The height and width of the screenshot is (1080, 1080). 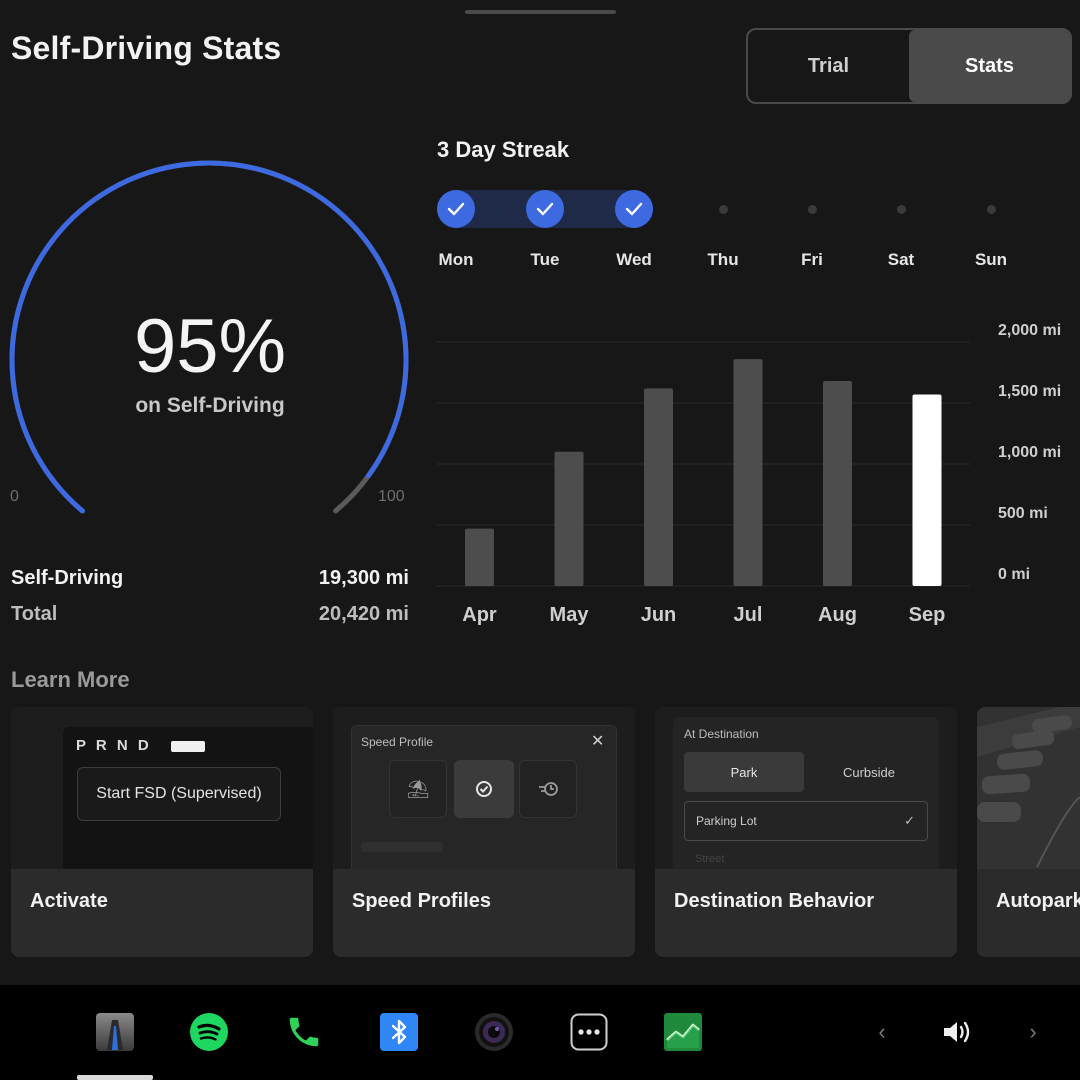 What do you see at coordinates (1029, 452) in the screenshot?
I see `y-tick-label: 1,000 mi` at bounding box center [1029, 452].